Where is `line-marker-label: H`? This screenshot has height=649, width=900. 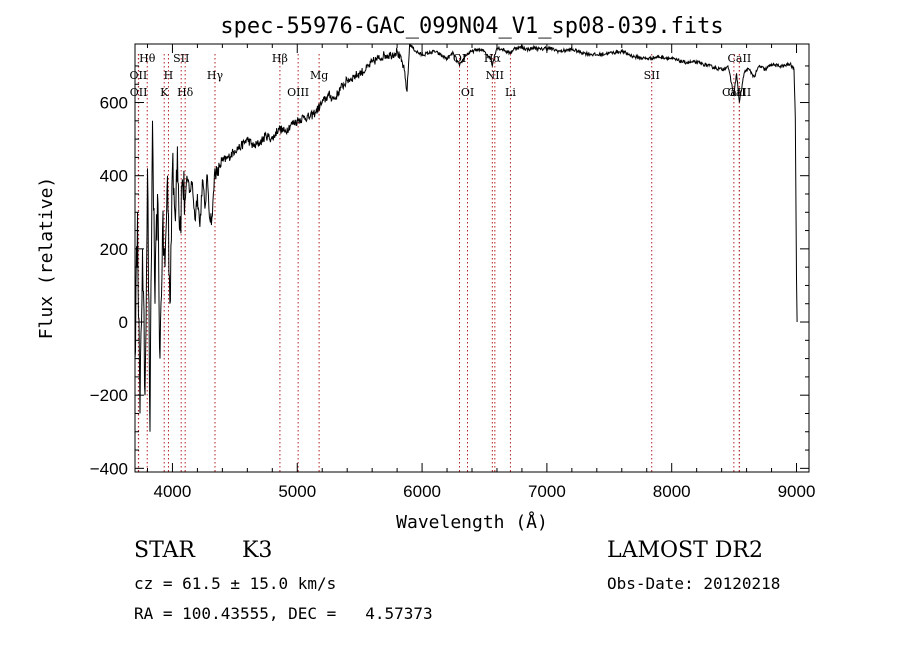 line-marker-label: H is located at coordinates (169, 75).